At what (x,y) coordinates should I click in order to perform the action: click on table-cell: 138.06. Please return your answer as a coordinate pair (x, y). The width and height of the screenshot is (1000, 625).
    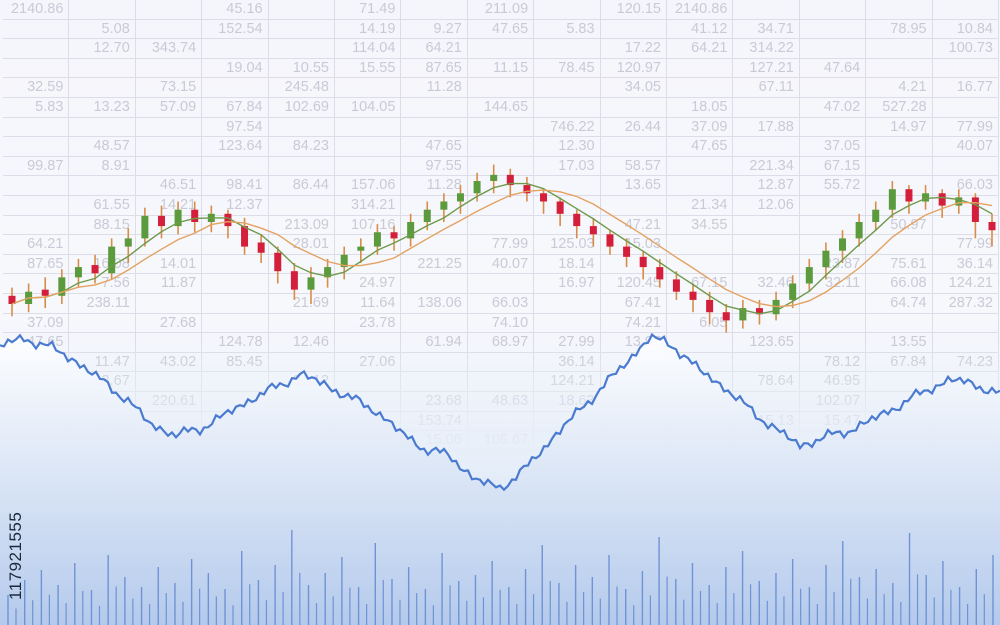
    Looking at the image, I should click on (434, 304).